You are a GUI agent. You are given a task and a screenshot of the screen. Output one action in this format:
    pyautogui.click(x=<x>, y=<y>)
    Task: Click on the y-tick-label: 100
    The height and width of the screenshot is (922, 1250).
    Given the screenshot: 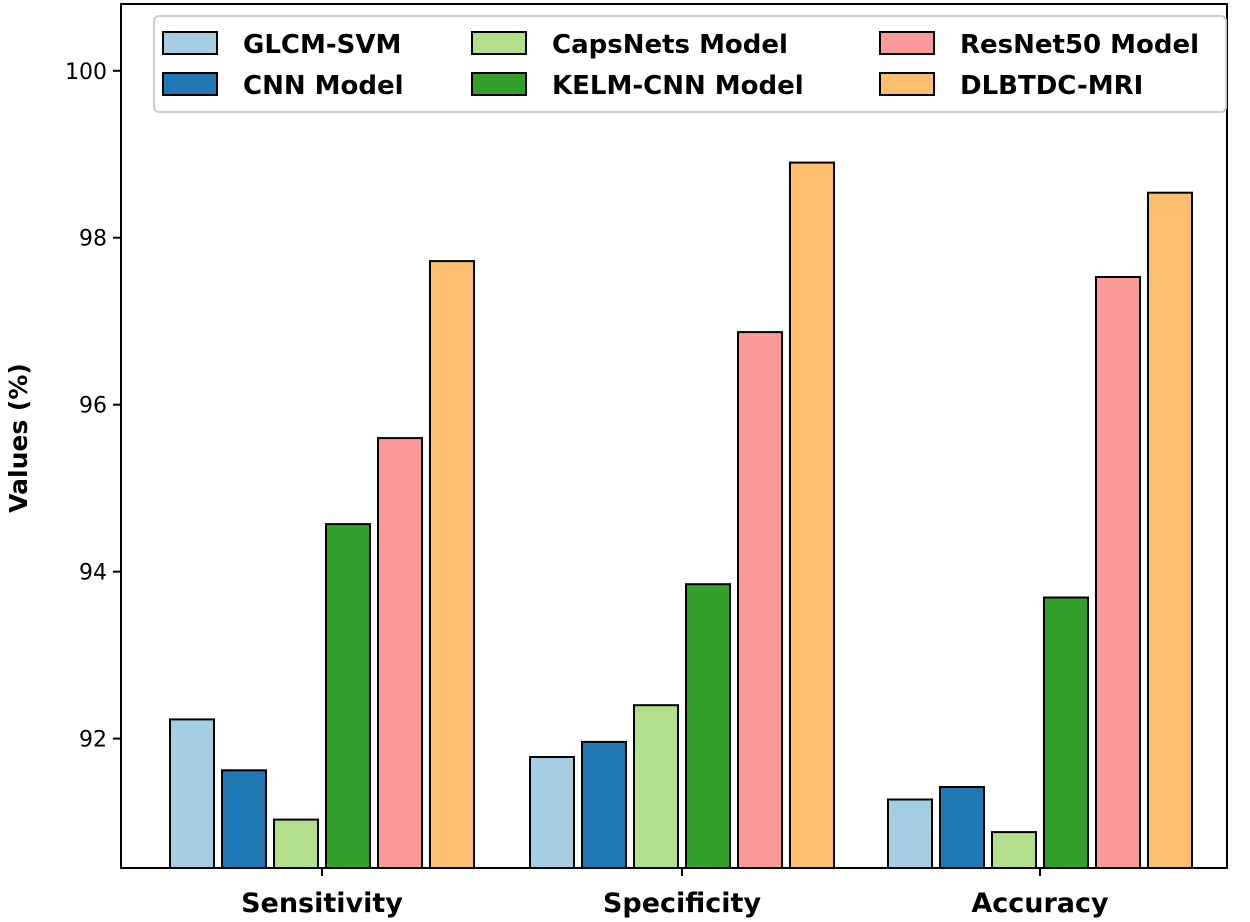 What is the action you would take?
    pyautogui.click(x=86, y=72)
    